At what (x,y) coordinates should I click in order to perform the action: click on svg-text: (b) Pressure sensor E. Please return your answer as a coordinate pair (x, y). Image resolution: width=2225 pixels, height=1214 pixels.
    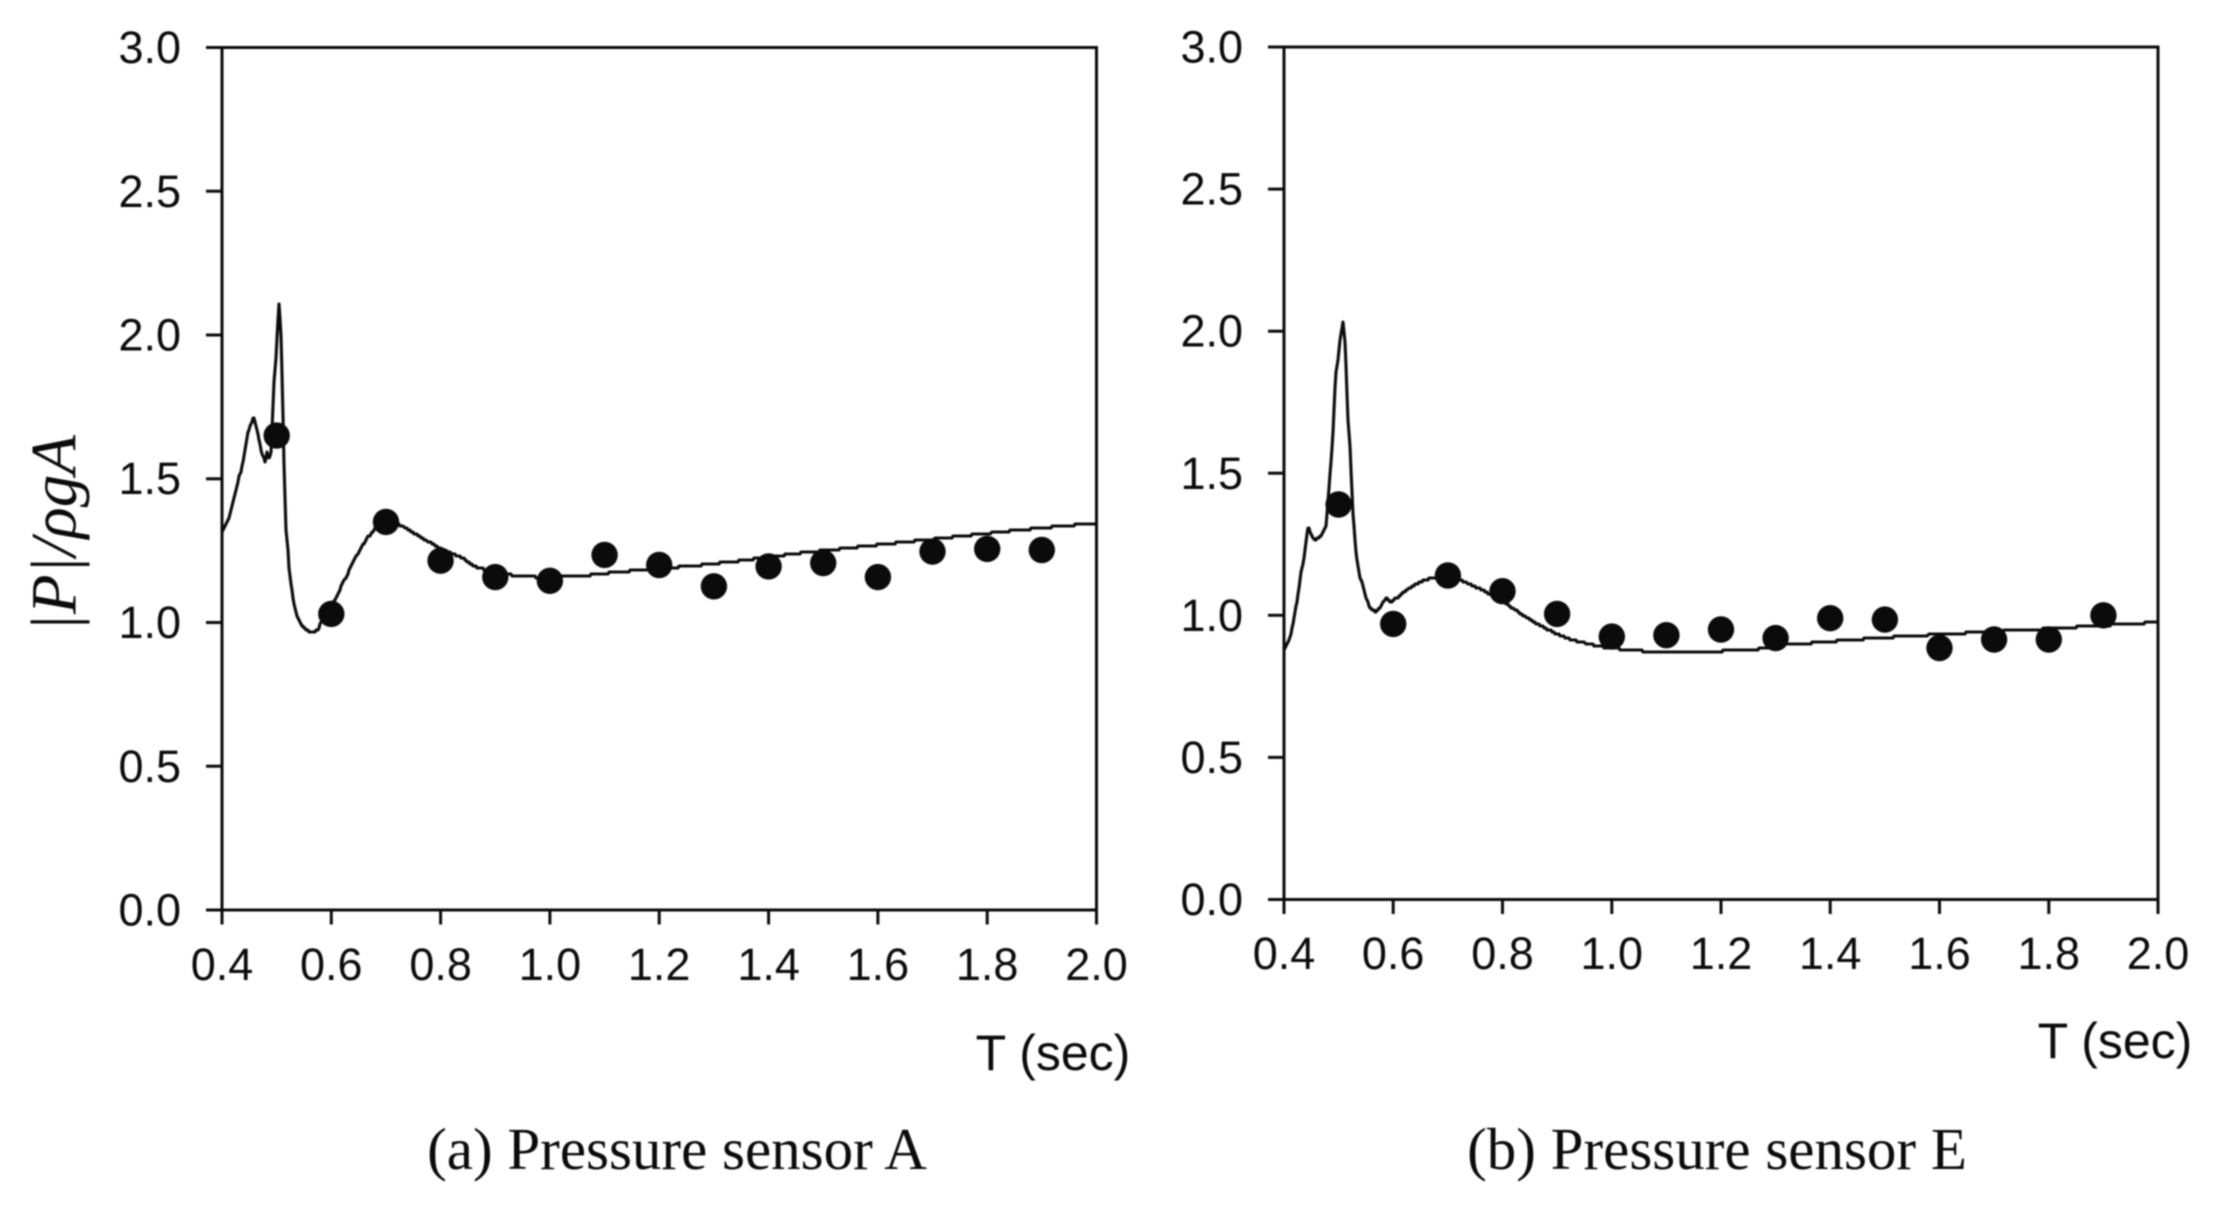
    Looking at the image, I should click on (1717, 1149).